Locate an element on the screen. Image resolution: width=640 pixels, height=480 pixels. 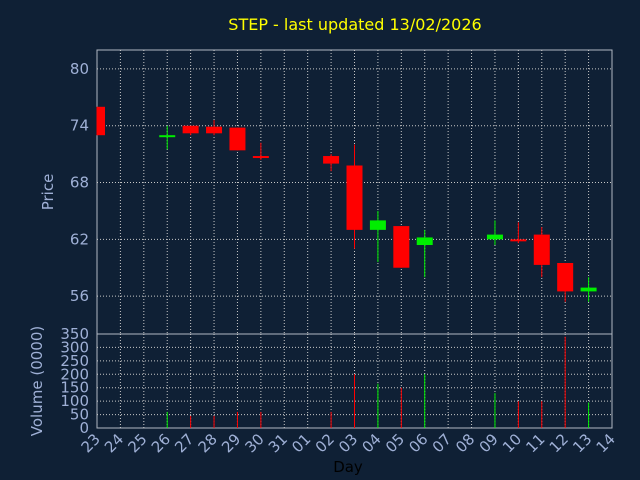
x-tick-label: 24 is located at coordinates (114, 443).